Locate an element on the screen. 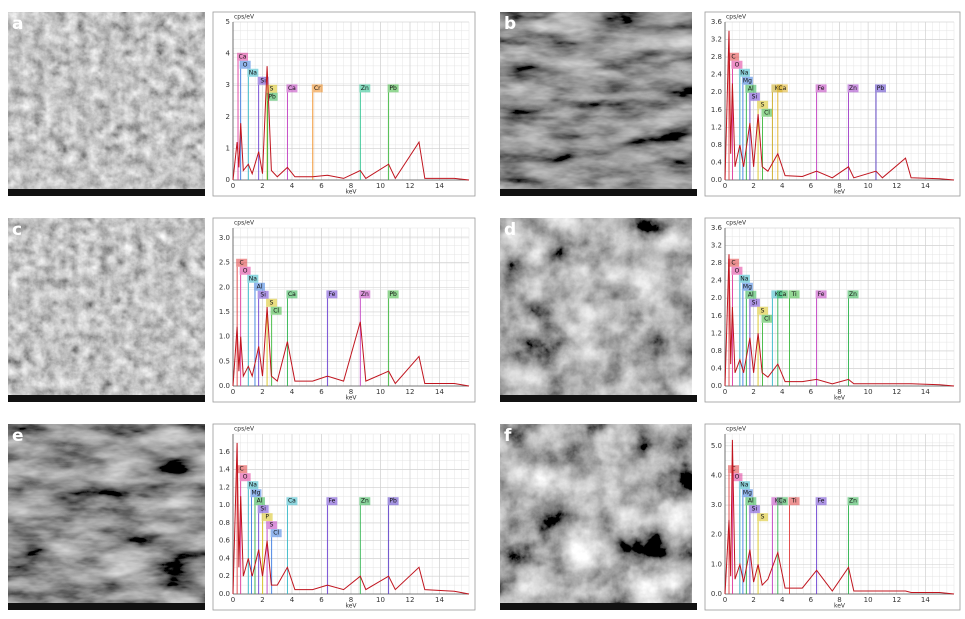 This screenshot has width=965, height=619. y-tick-label: 4.0 is located at coordinates (716, 475).